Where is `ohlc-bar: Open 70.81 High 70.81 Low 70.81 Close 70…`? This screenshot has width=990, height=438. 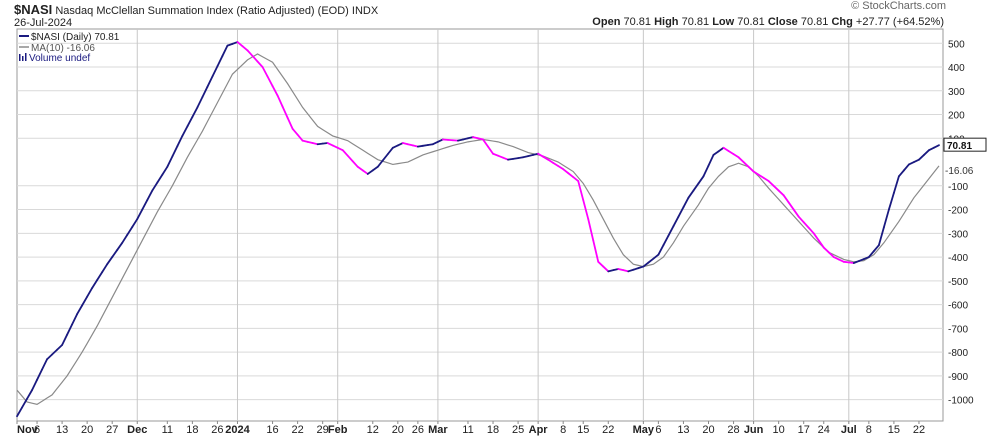
ohlc-bar: Open 70.81 High 70.81 Low 70.81 Close 70… is located at coordinates (768, 22).